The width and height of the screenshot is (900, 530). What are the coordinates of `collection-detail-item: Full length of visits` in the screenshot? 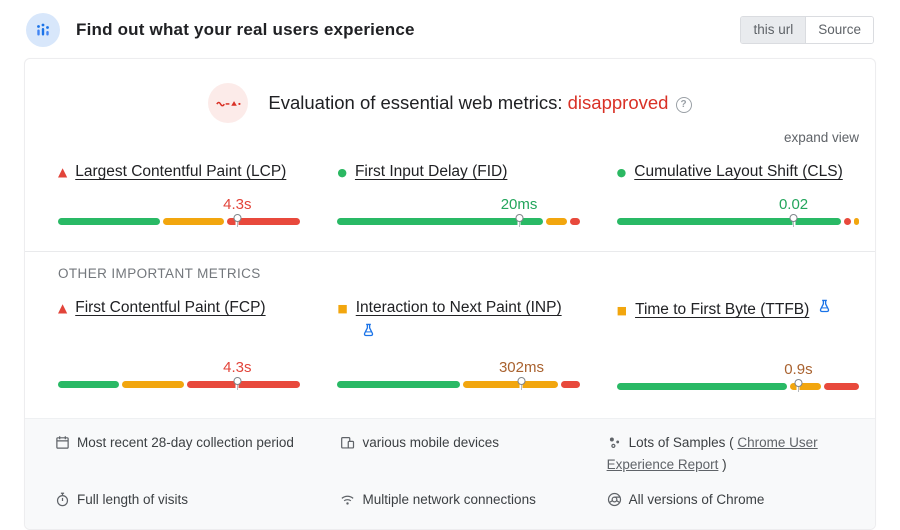 It's located at (190, 501).